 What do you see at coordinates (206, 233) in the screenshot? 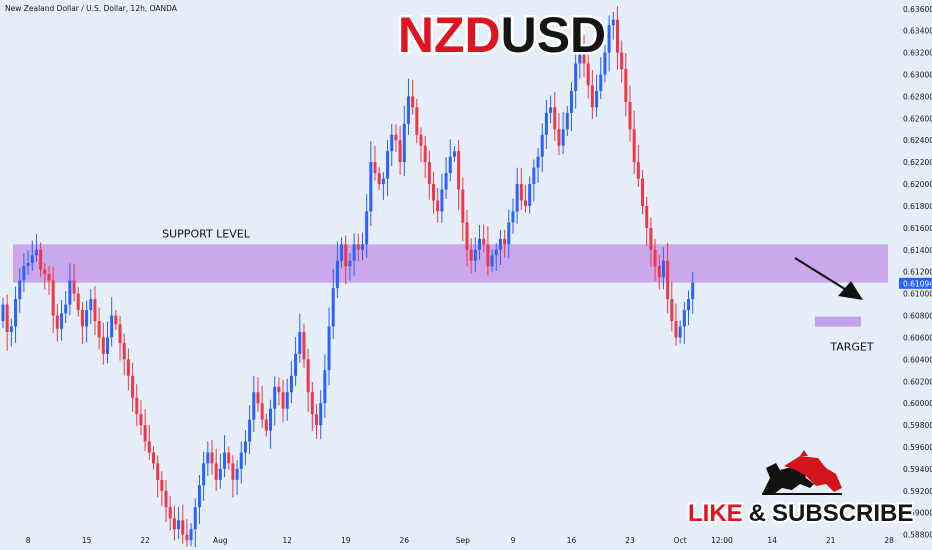
I see `support-level-label: SUPPORT LEVEL` at bounding box center [206, 233].